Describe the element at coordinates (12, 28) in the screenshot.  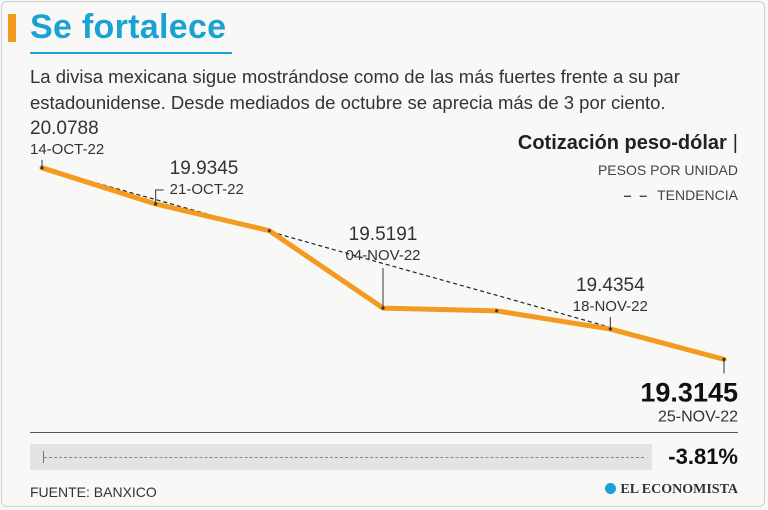
I see `title-accent-bar` at that location.